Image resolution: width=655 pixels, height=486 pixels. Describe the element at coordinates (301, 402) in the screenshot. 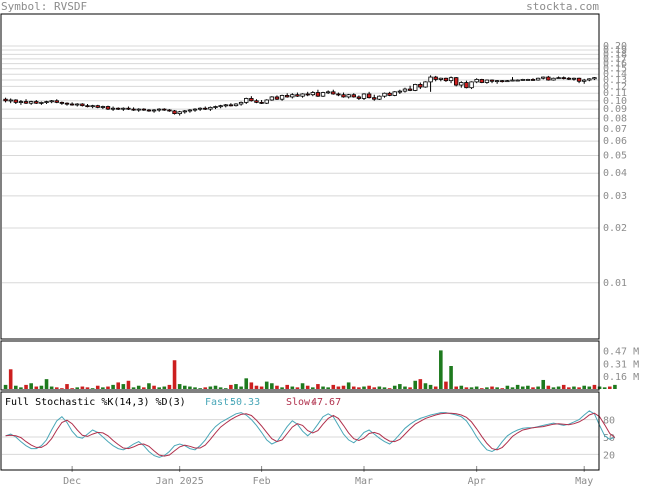

I see `slow-label: Slow:` at that location.